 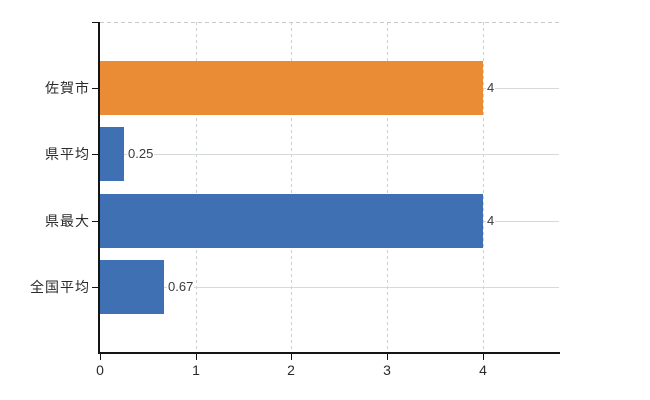 What do you see at coordinates (196, 370) in the screenshot?
I see `x-tick-label: 1` at bounding box center [196, 370].